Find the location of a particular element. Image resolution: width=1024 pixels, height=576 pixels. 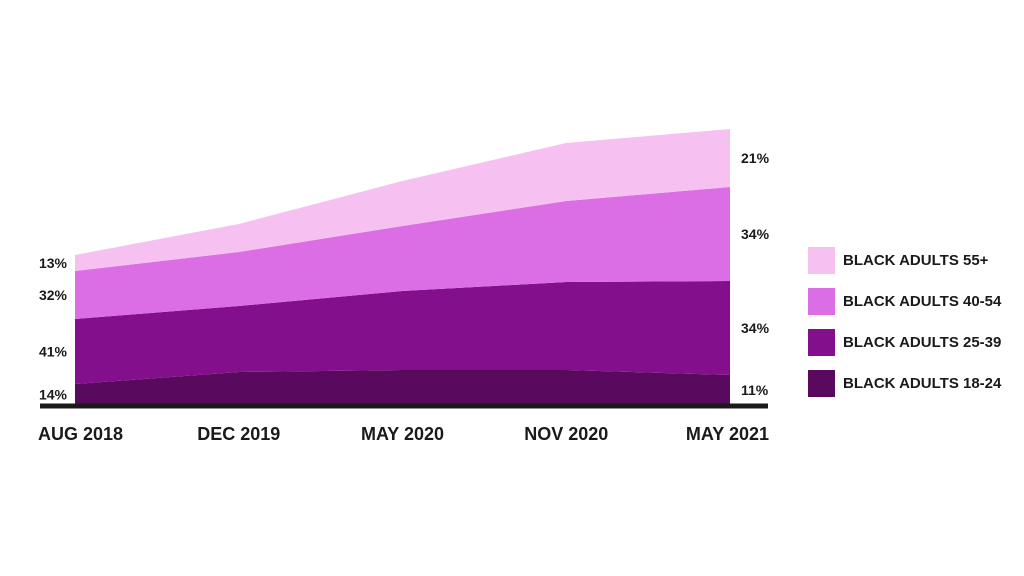

end-label-black-adults-40-54: 34% is located at coordinates (755, 234).